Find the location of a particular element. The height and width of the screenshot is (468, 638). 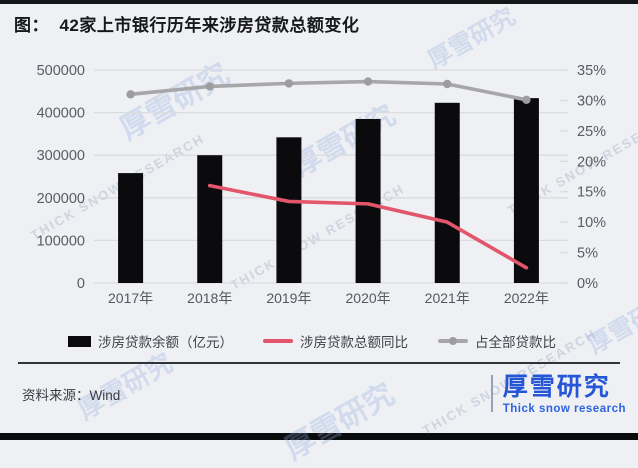

right-axis-tick-label: 25% is located at coordinates (591, 132).